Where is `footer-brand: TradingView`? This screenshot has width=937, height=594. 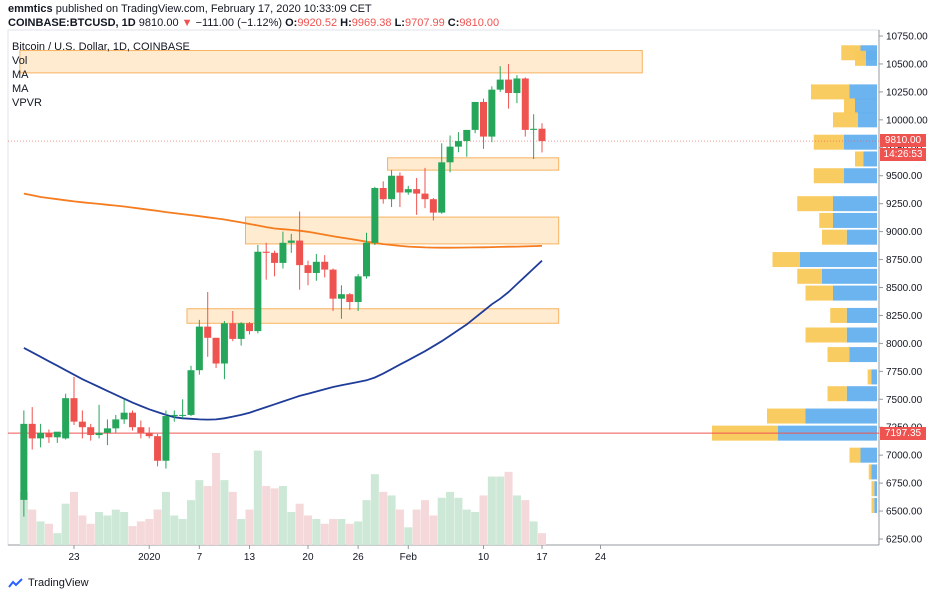 footer-brand: TradingView is located at coordinates (58, 583).